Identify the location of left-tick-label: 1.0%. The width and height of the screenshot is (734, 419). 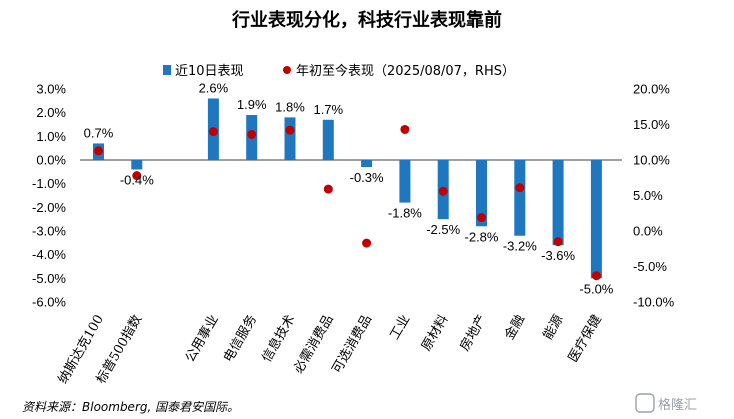
(51, 136).